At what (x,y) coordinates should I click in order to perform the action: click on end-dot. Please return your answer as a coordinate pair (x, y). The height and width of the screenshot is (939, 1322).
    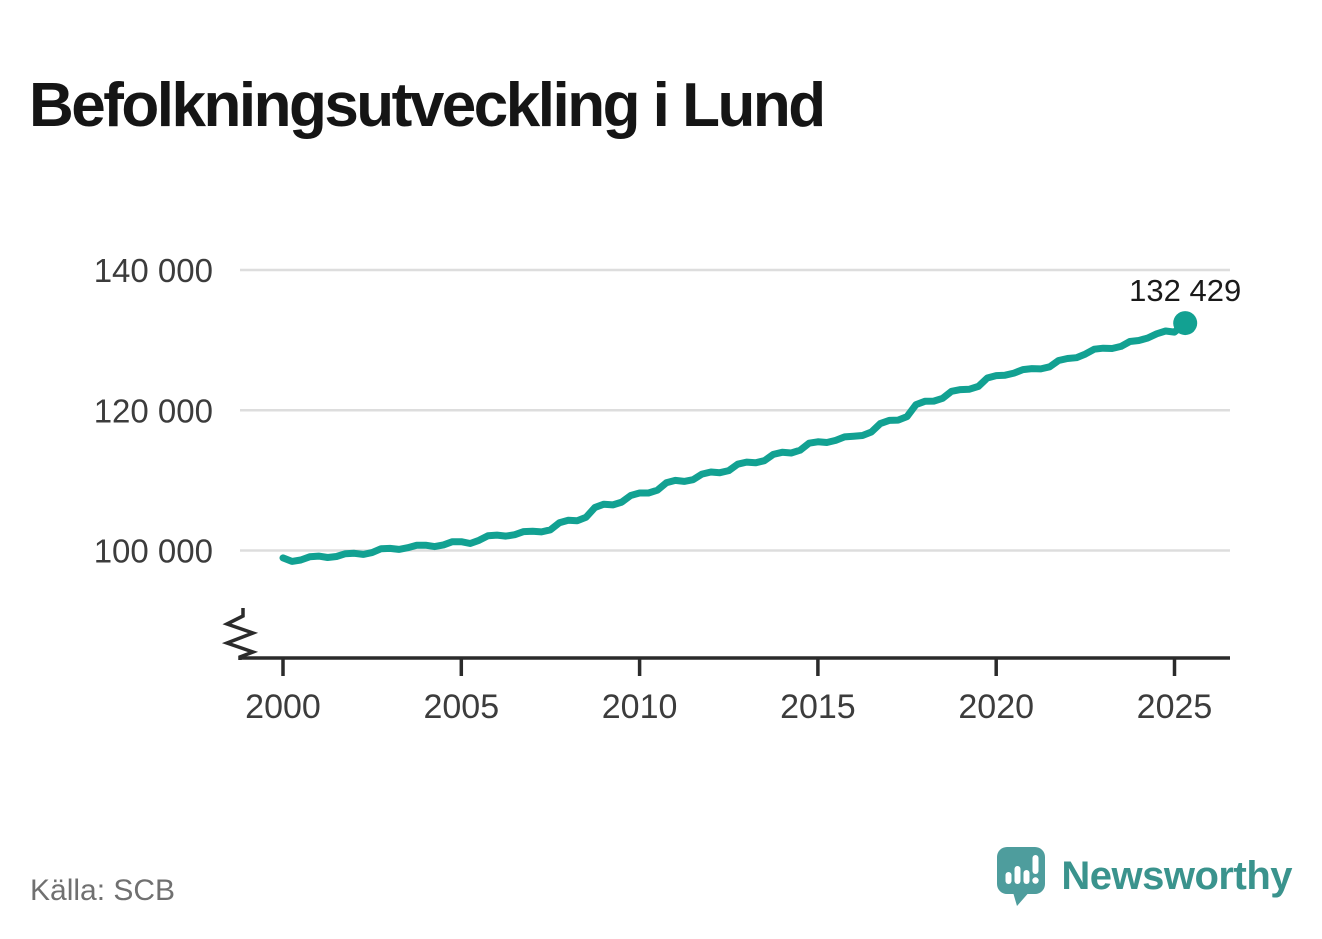
    Looking at the image, I should click on (1185, 323).